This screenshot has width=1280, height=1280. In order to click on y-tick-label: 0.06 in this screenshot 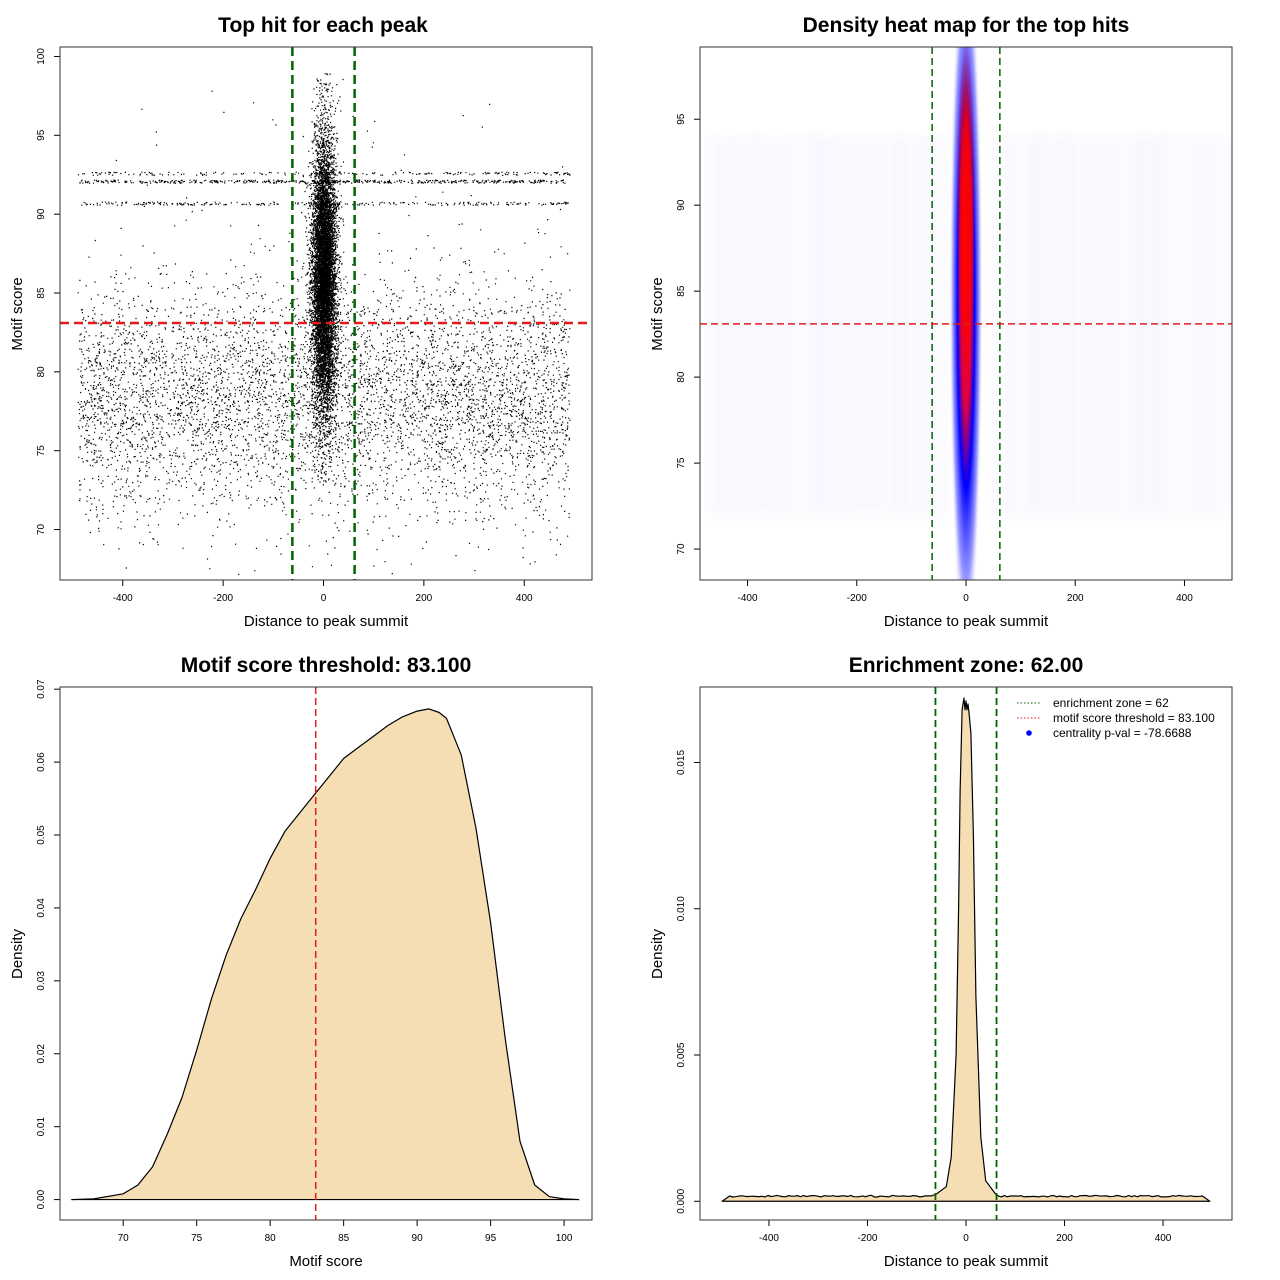, I will do `click(41, 762)`.